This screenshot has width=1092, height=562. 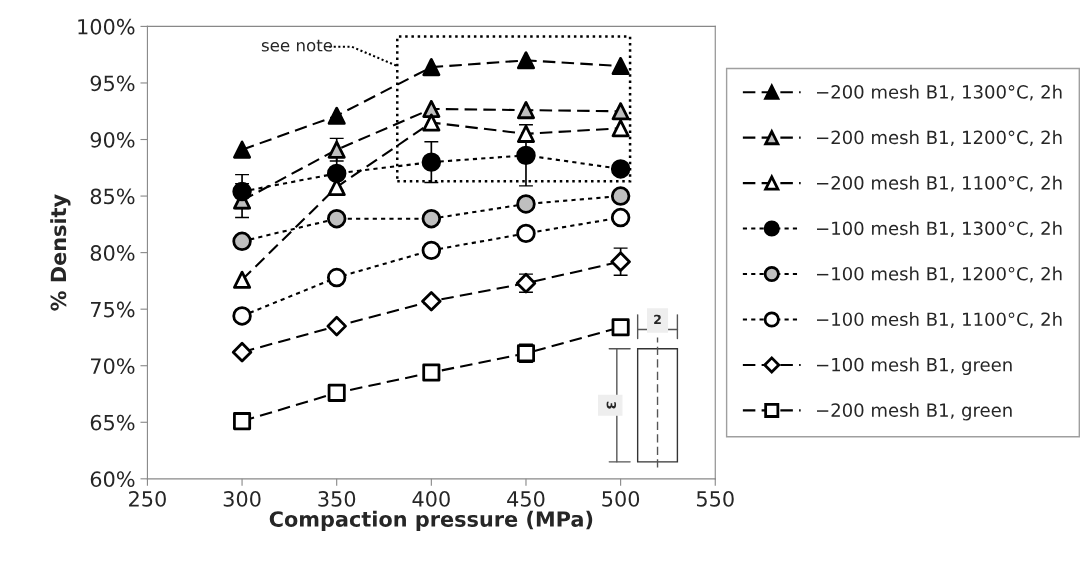 What do you see at coordinates (112, 479) in the screenshot?
I see `y-tick-label: 60%` at bounding box center [112, 479].